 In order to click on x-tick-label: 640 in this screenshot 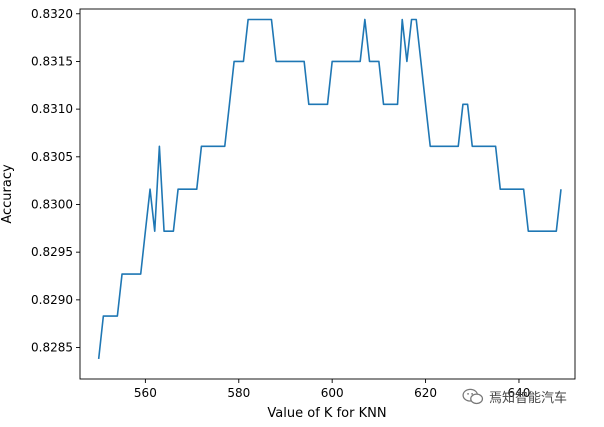, I will do `click(519, 393)`.